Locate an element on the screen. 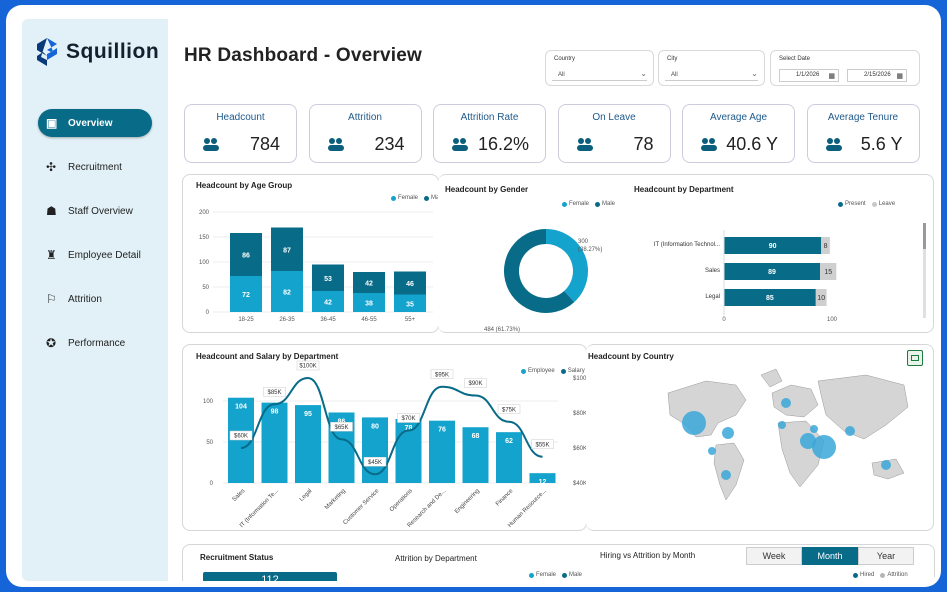 This screenshot has height=592, width=947. data-label: 53 is located at coordinates (328, 279).